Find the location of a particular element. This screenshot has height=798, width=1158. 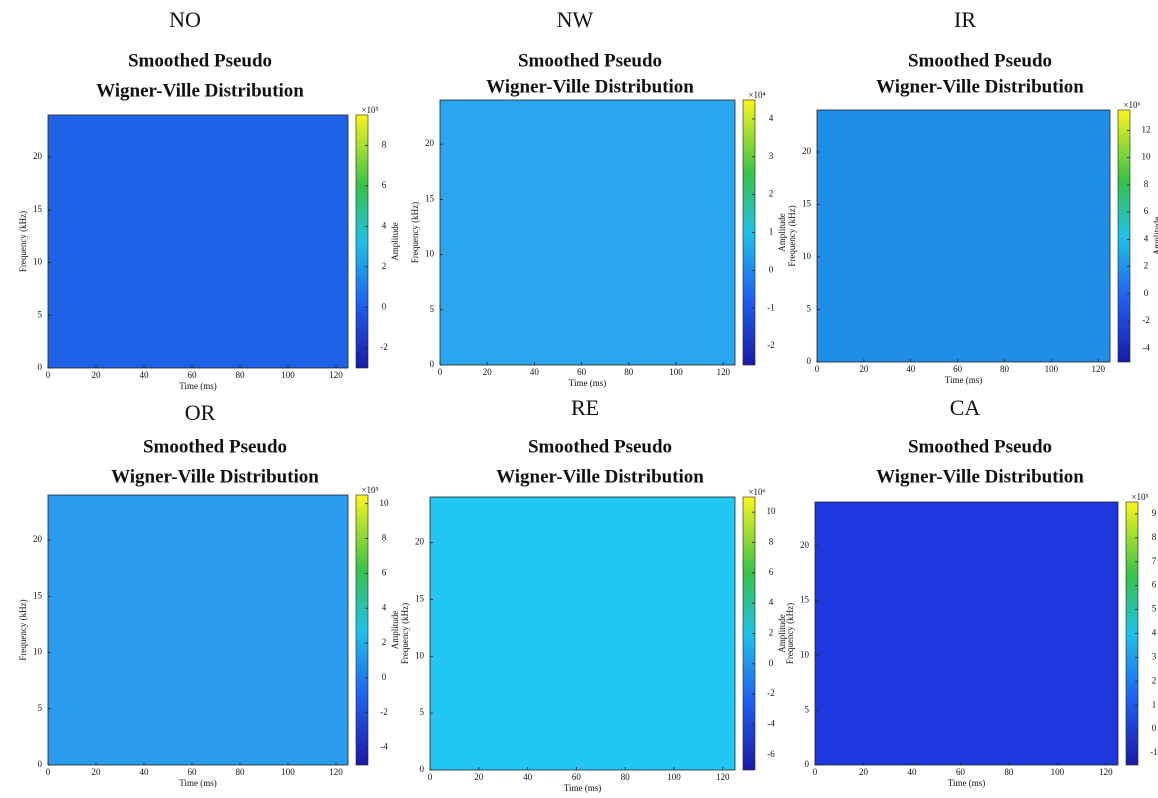

panel-label: RE is located at coordinates (585, 407).